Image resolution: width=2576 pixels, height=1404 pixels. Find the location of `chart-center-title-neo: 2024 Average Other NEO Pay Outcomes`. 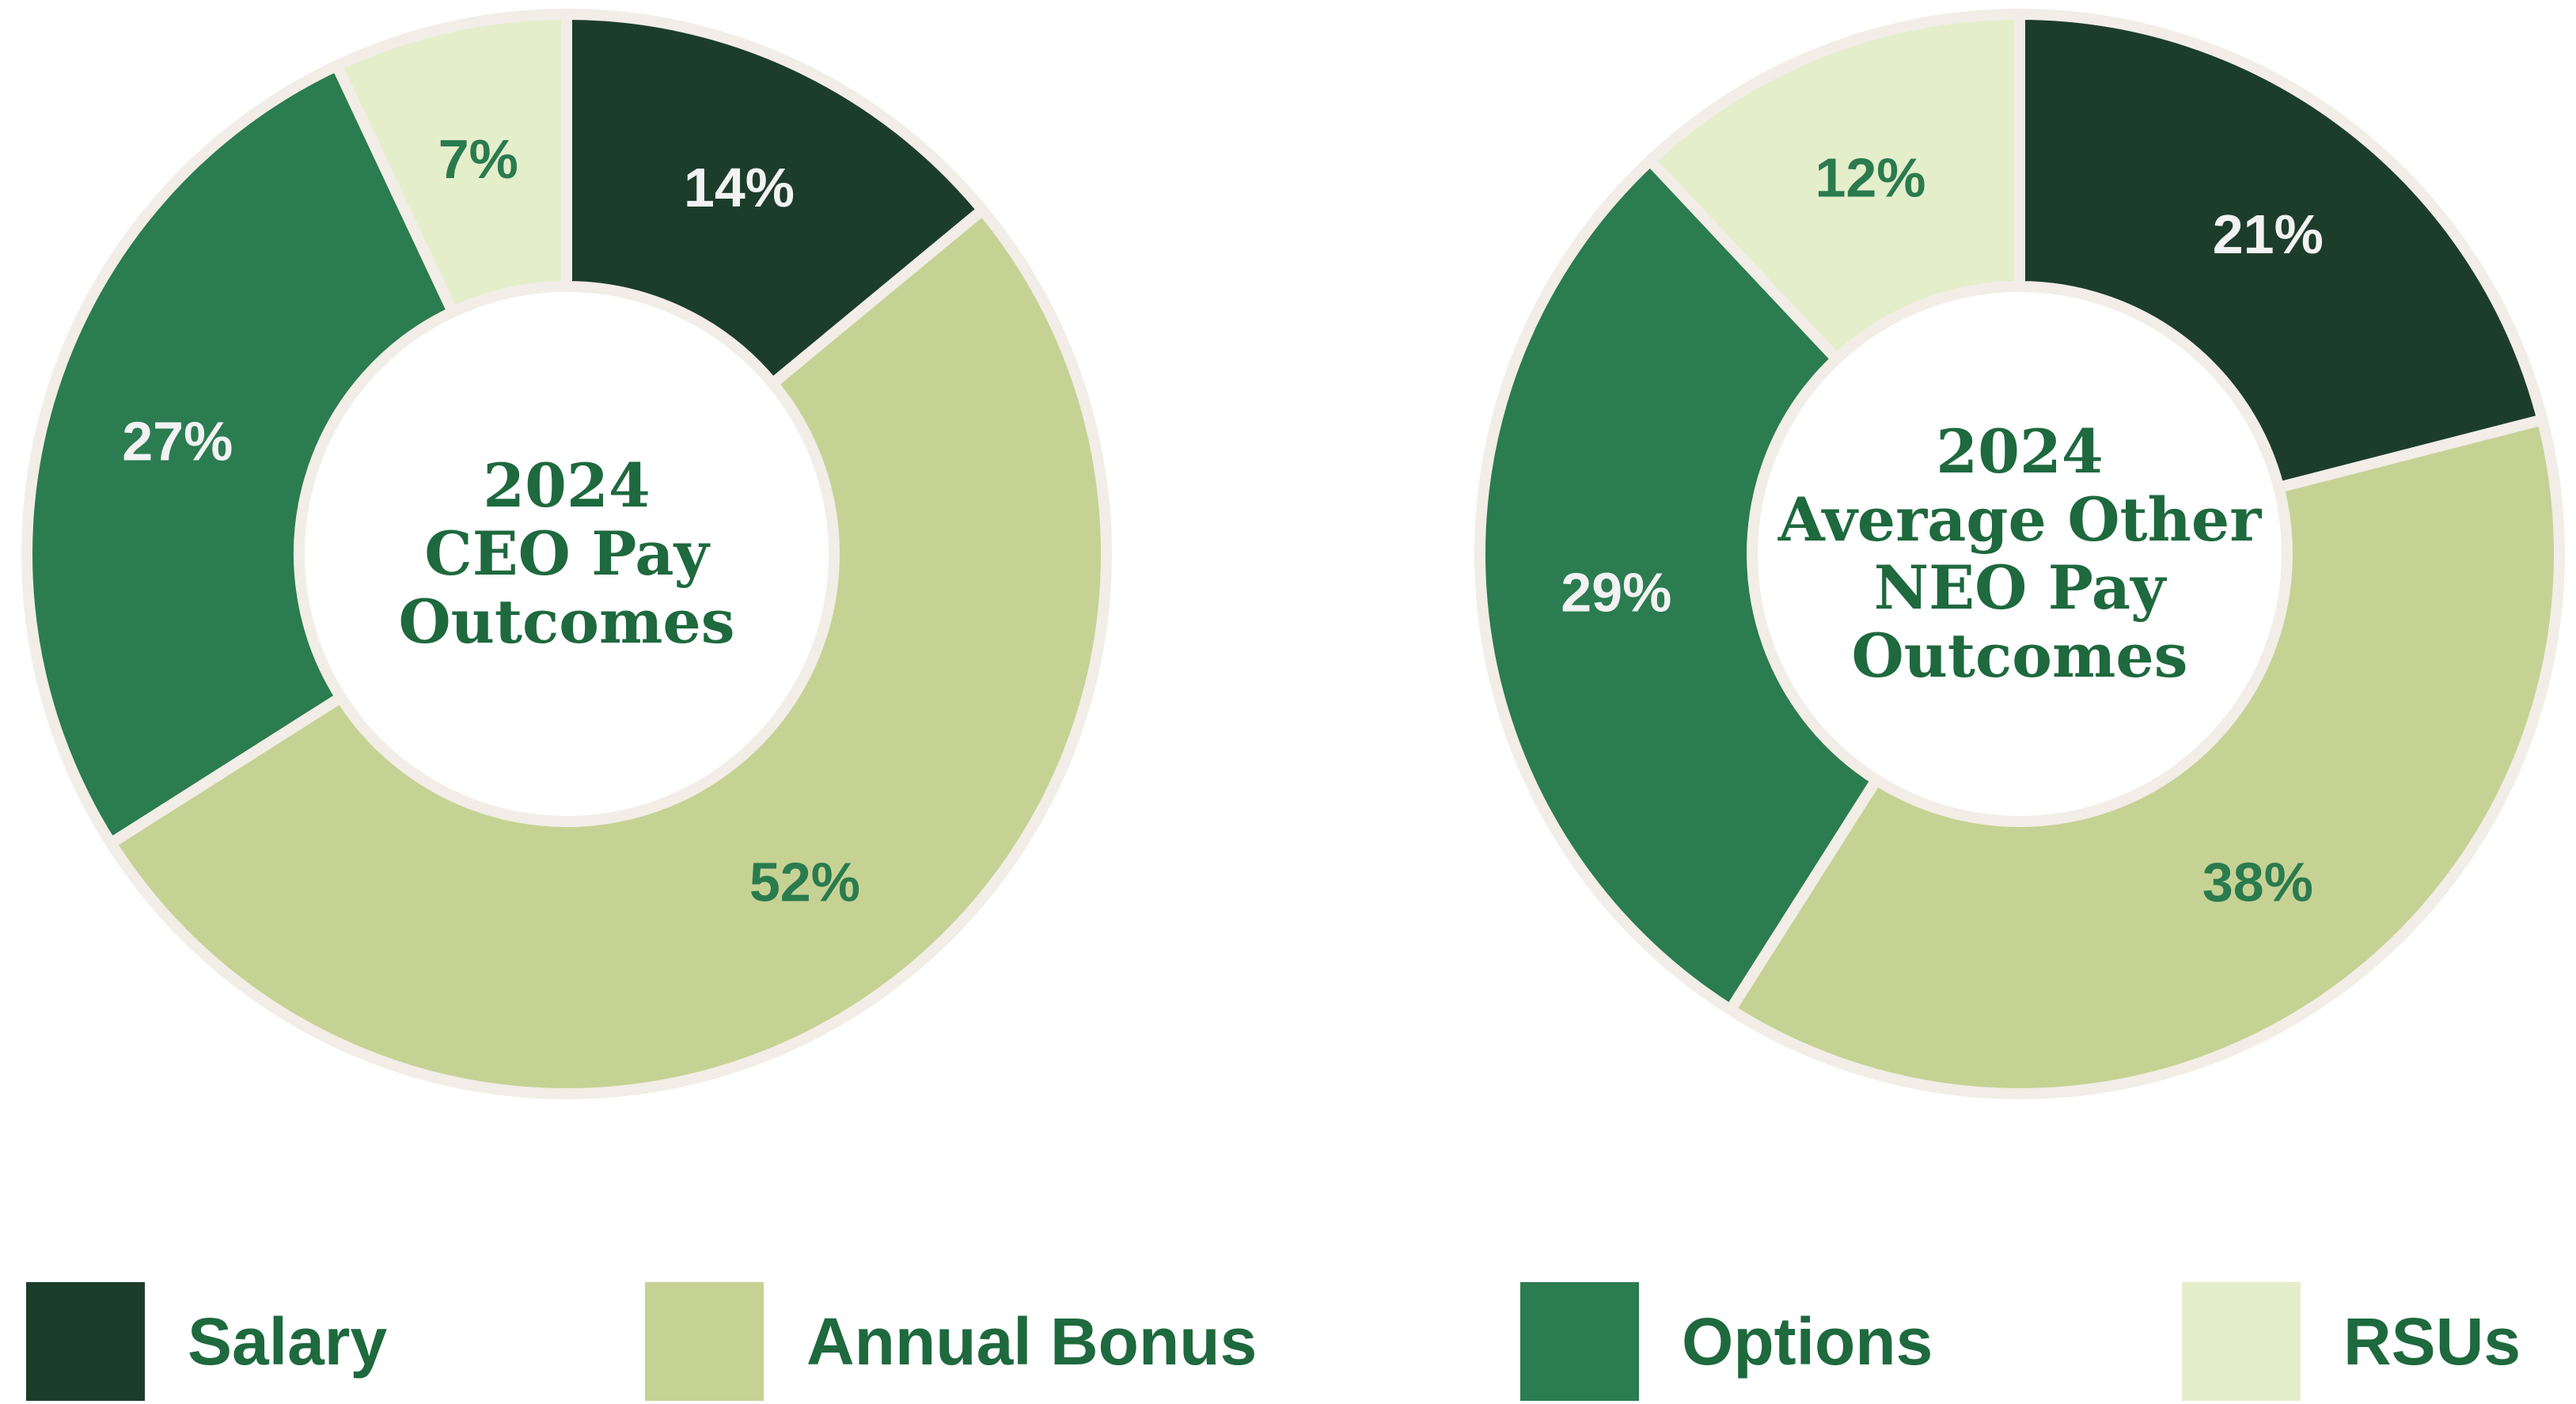

chart-center-title-neo: 2024 Average Other NEO Pay Outcomes is located at coordinates (2019, 553).